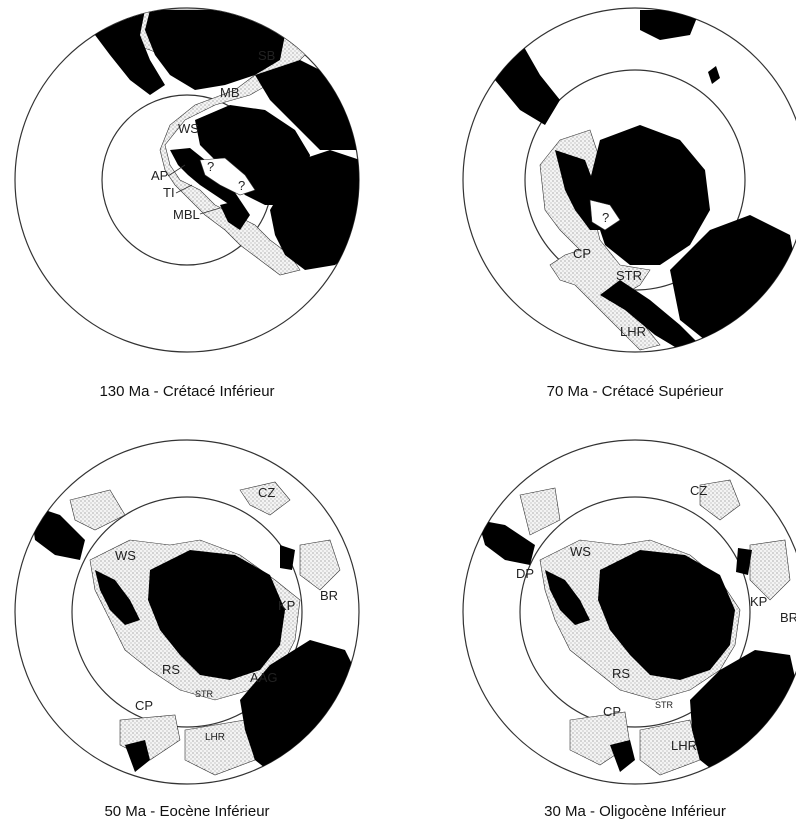 Image resolution: width=796 pixels, height=822 pixels. I want to click on map-label: AP, so click(159, 175).